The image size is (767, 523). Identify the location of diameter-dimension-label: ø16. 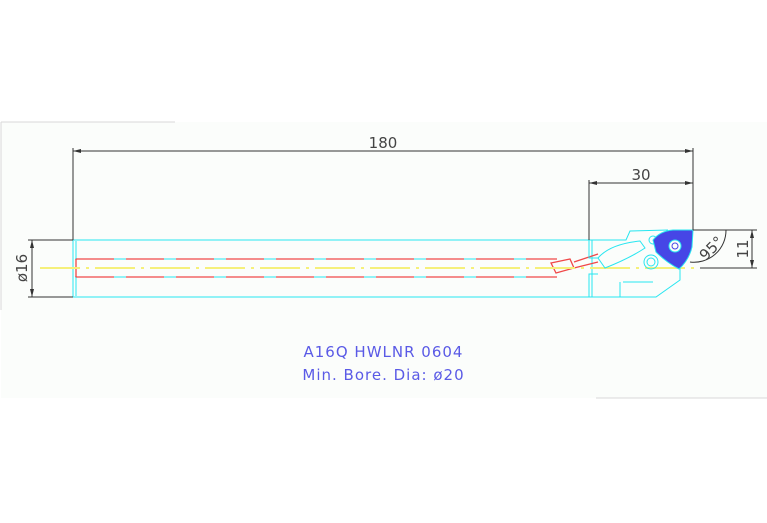
(22, 268).